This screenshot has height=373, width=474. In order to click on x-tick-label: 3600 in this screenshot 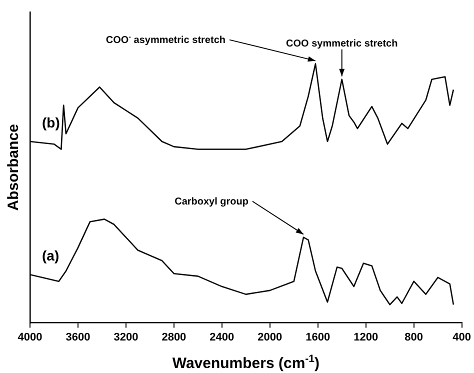, I will do `click(78, 337)`.